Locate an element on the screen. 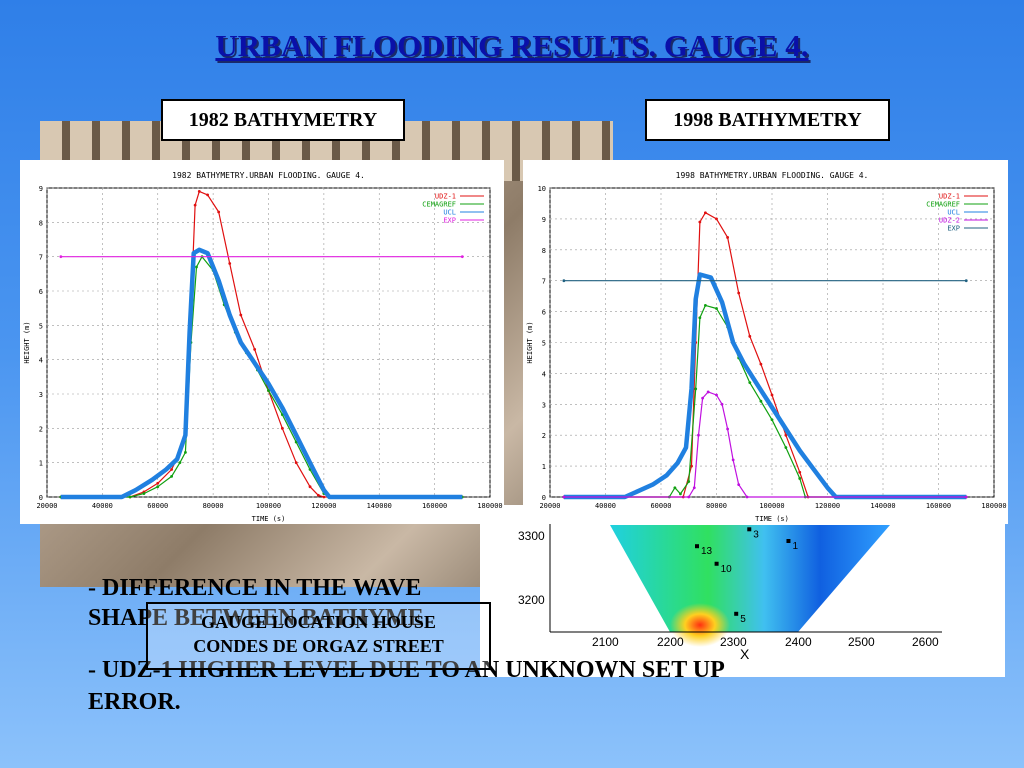 This screenshot has height=768, width=1024. map-xtick-2300: 2300 is located at coordinates (733, 642).